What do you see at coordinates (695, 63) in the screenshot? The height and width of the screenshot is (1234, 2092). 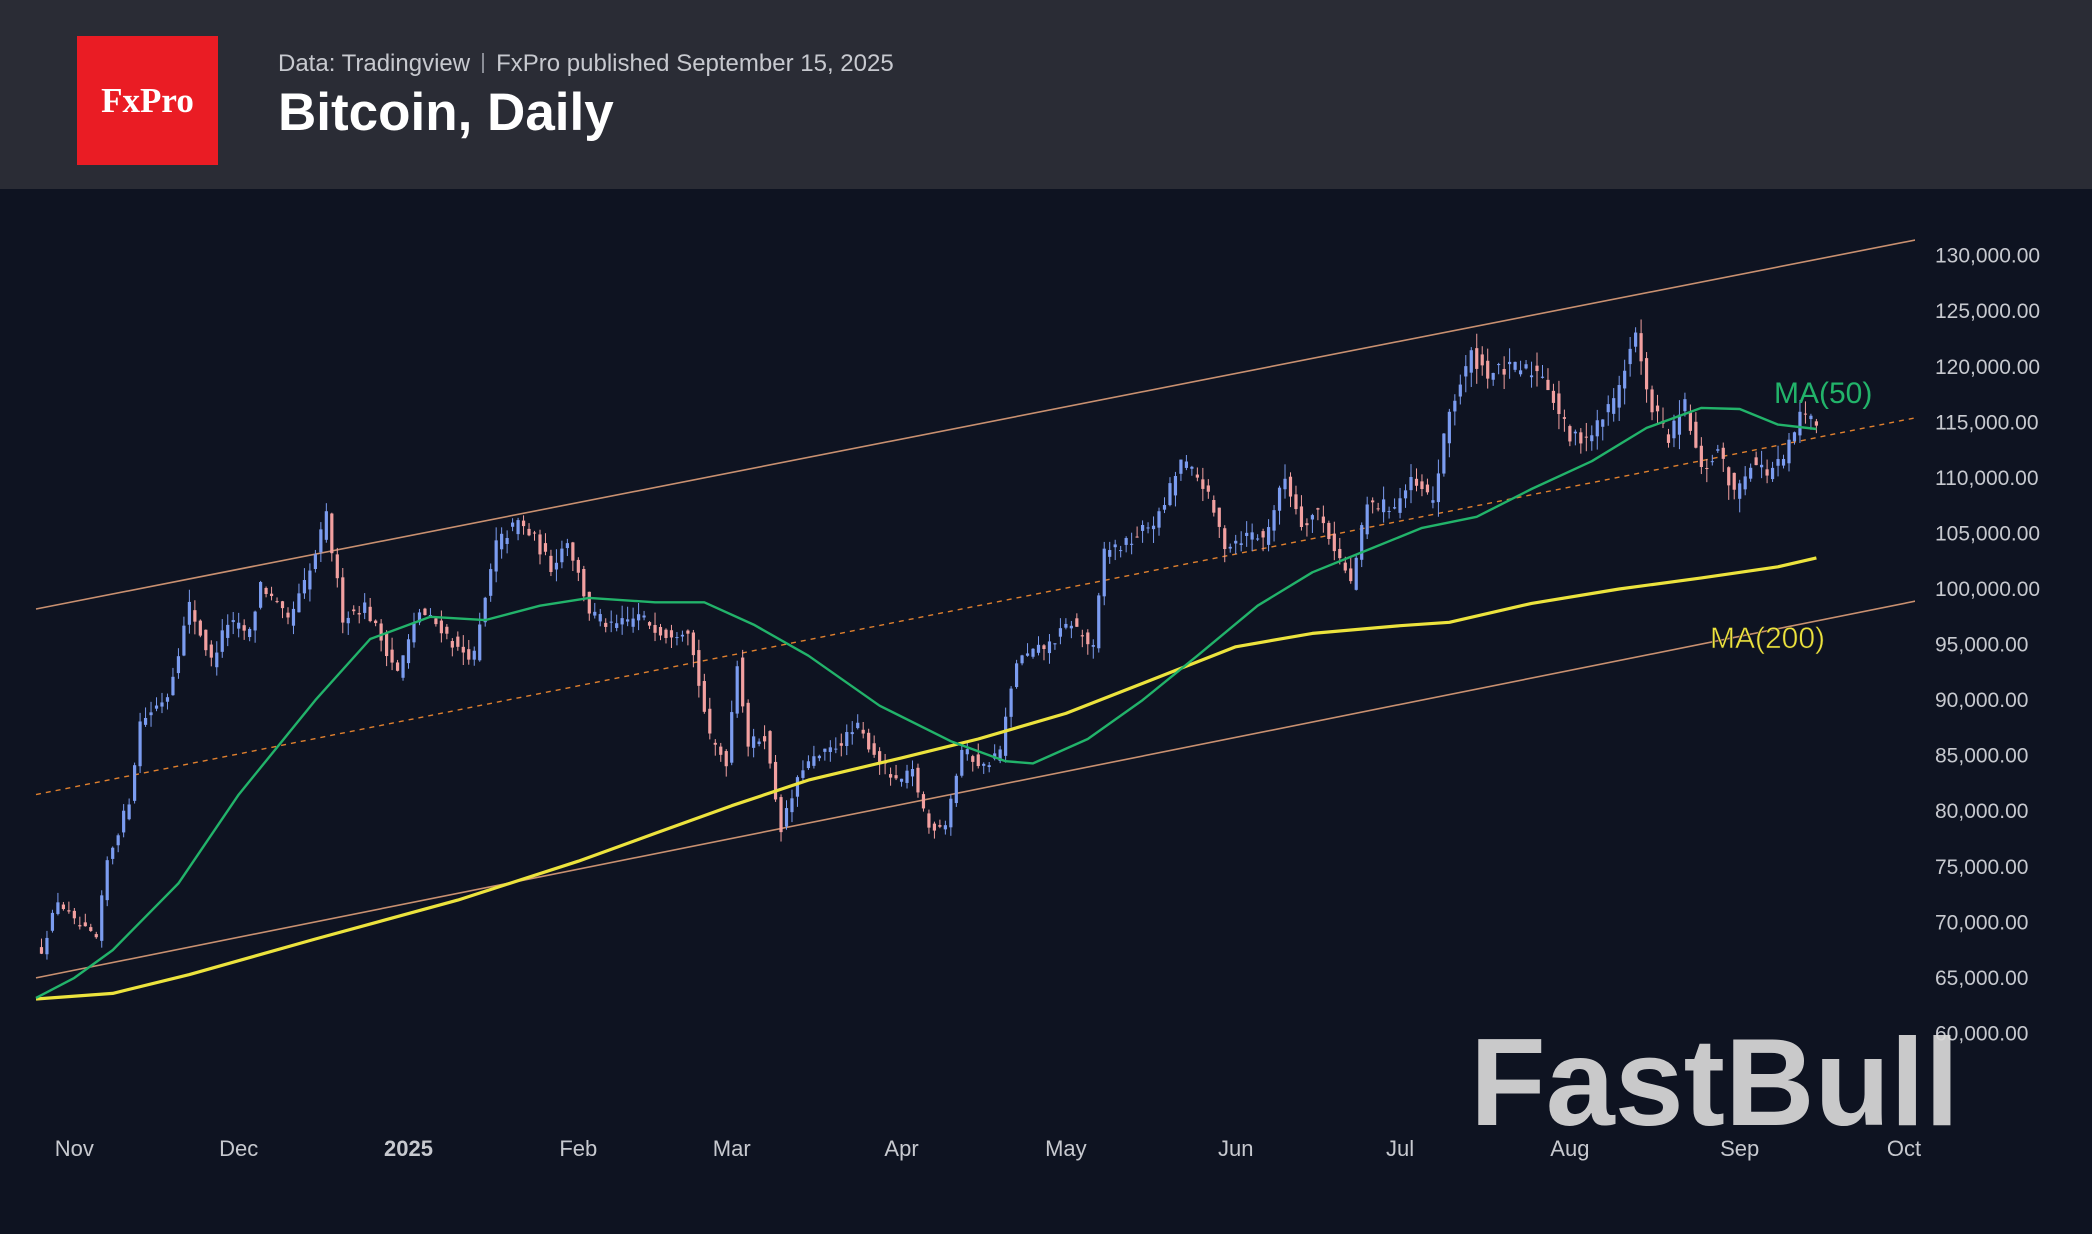 I see `published-date: FxPro published September 15, 2025` at bounding box center [695, 63].